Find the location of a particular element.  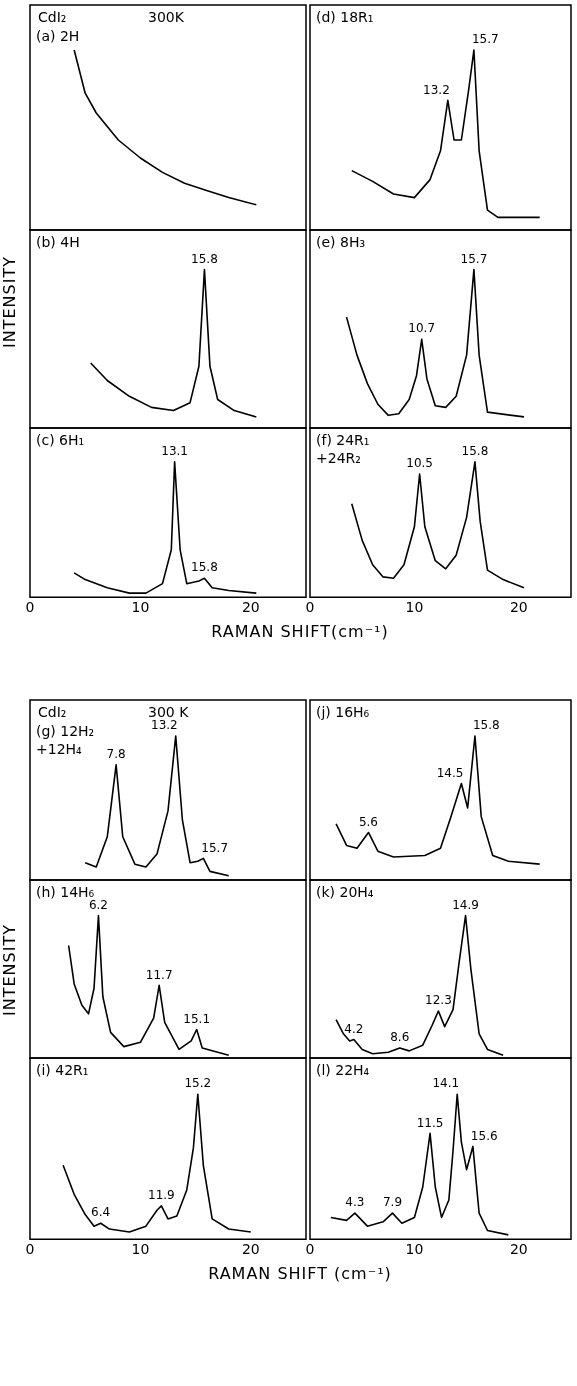

annotation: 15.2 is located at coordinates (198, 1083).